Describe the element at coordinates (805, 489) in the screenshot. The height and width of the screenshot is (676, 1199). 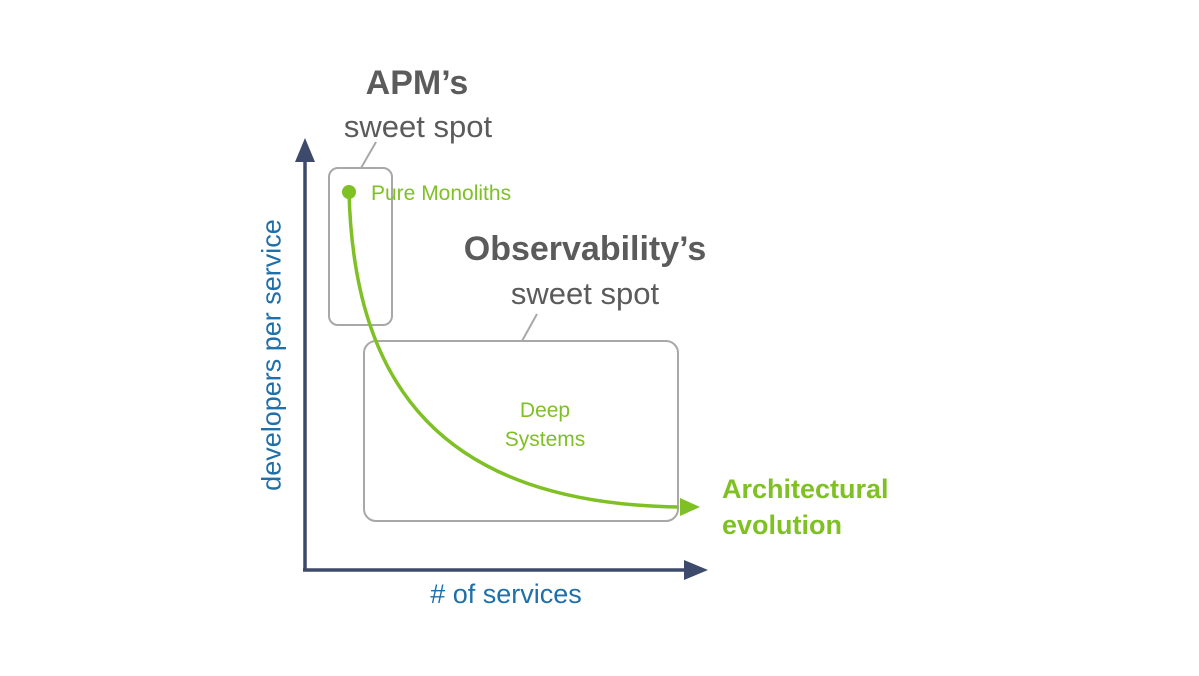
I see `architectural-evolution-label-line1: Architectural` at that location.